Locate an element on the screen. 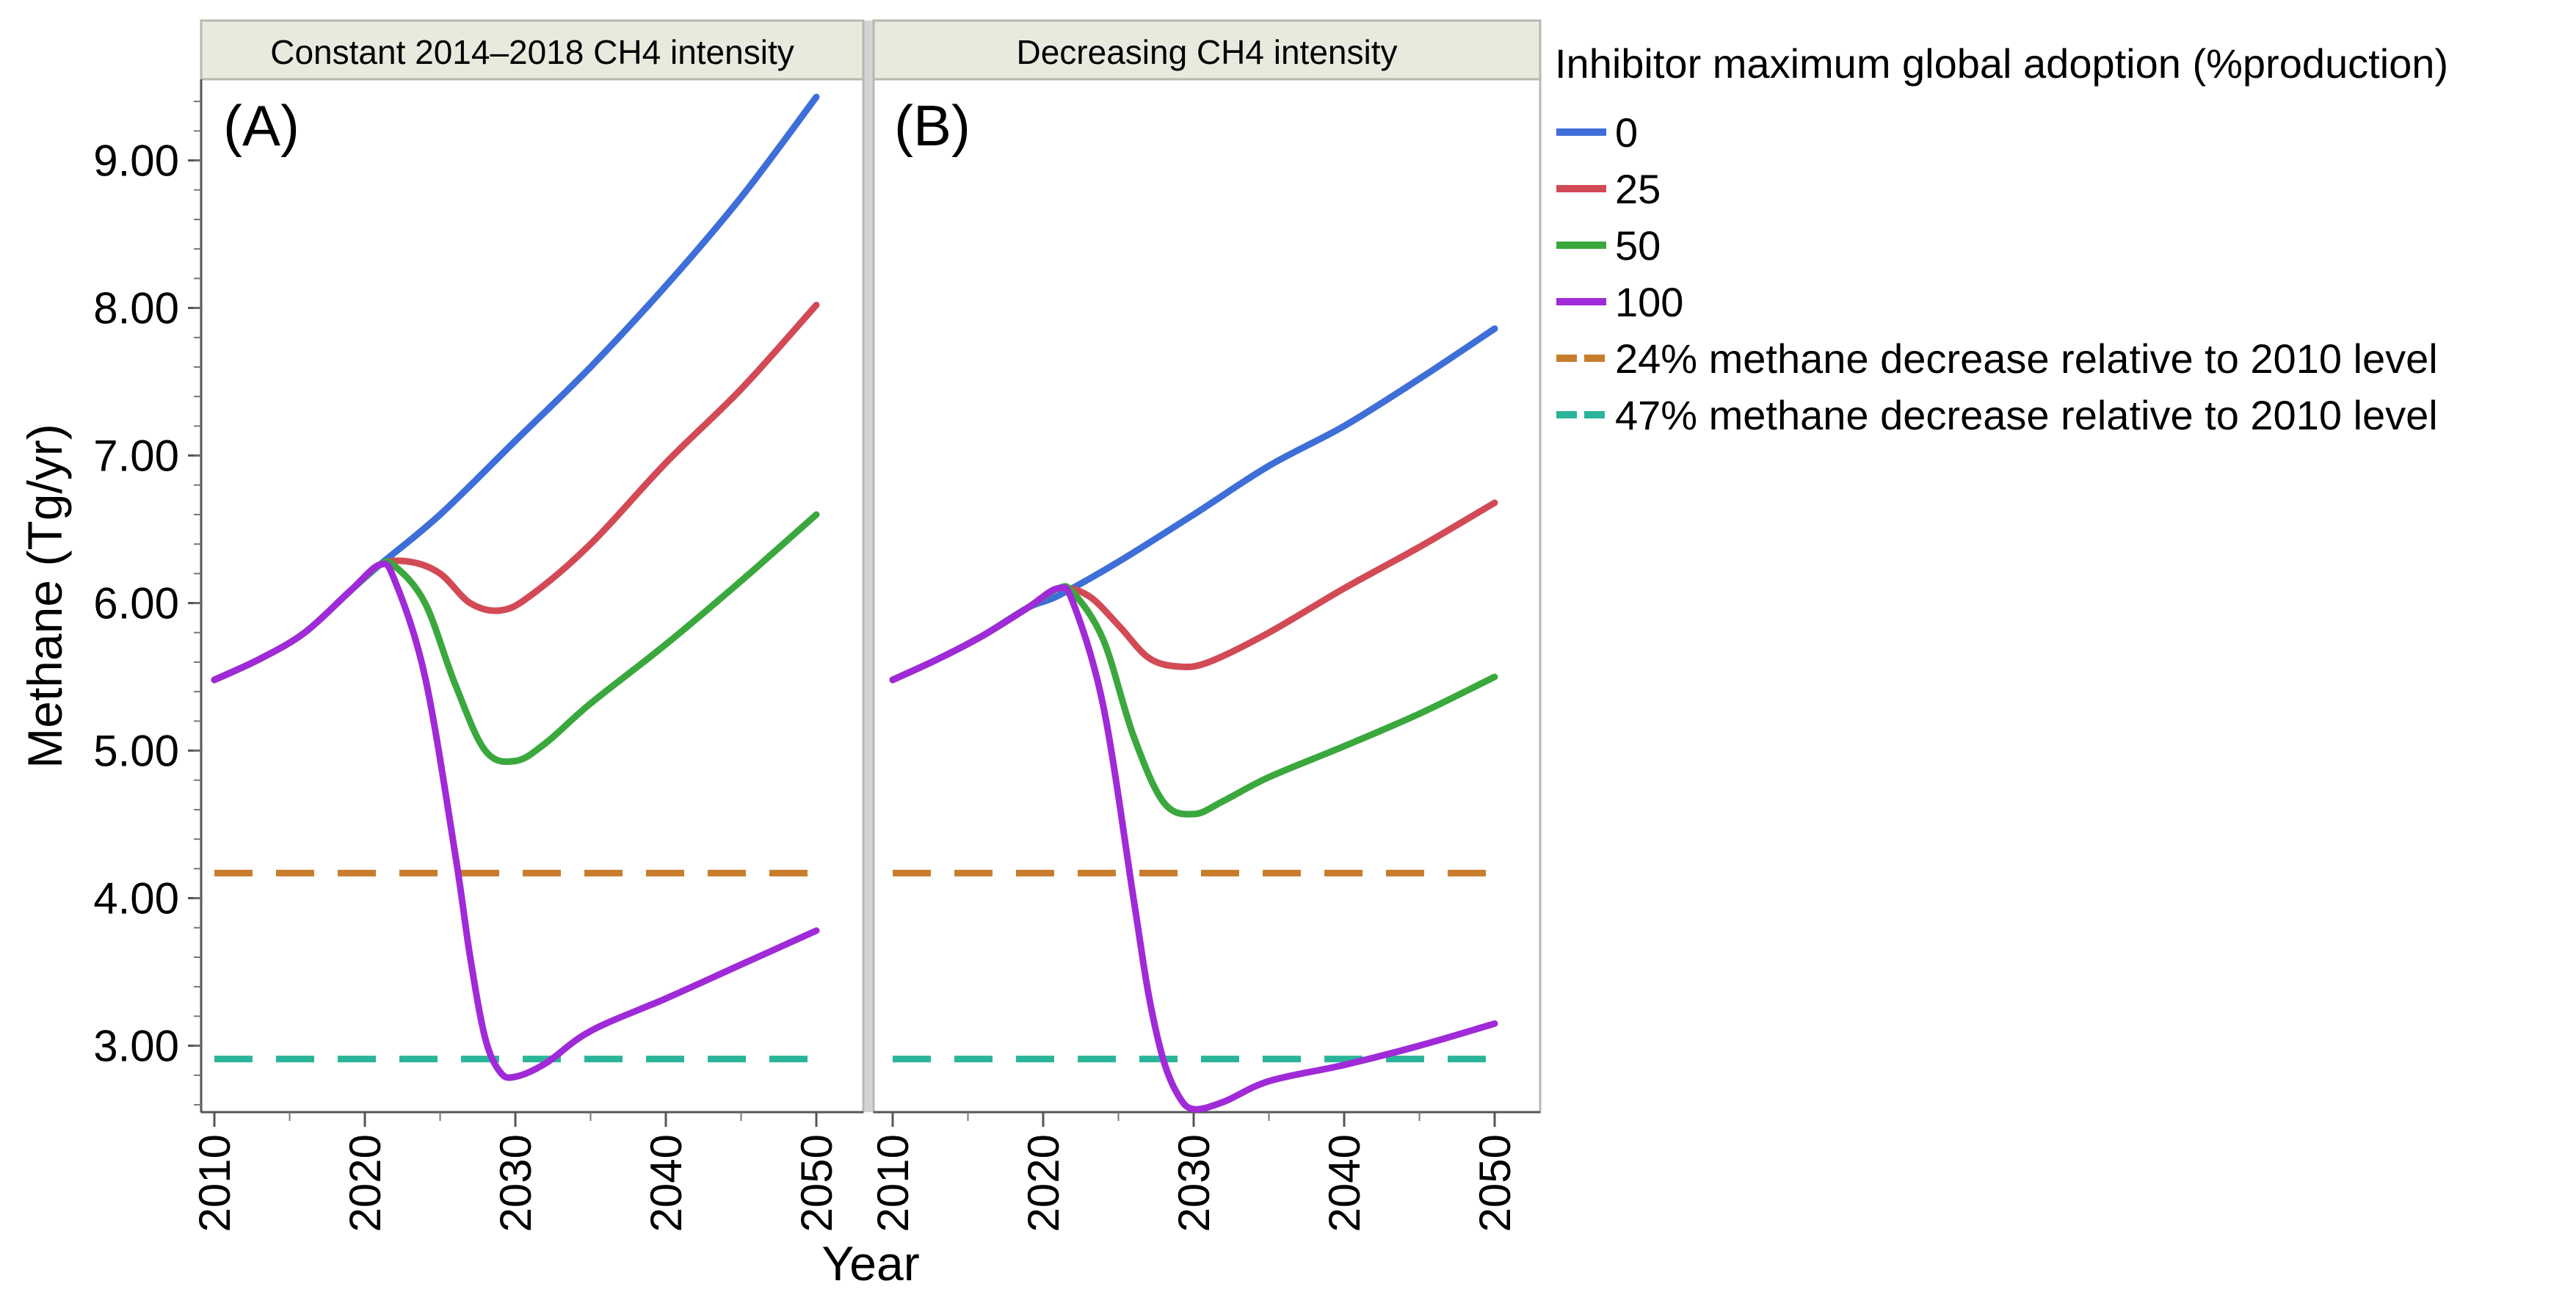  y-tick-label: 9.00 is located at coordinates (136, 161).